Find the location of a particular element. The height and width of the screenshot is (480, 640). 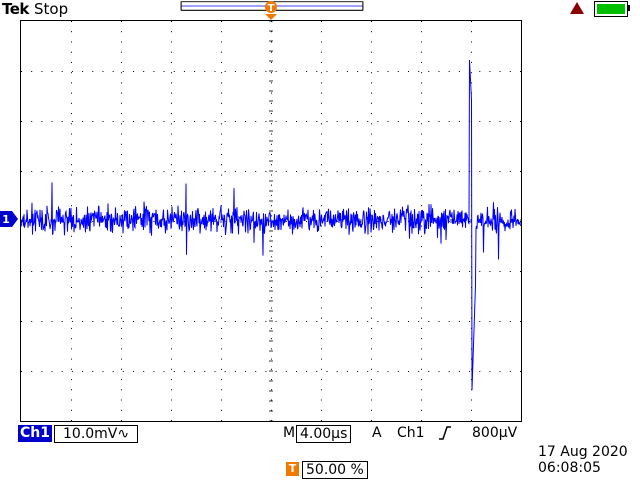

timebase-readout: 4.00µs is located at coordinates (324, 434).